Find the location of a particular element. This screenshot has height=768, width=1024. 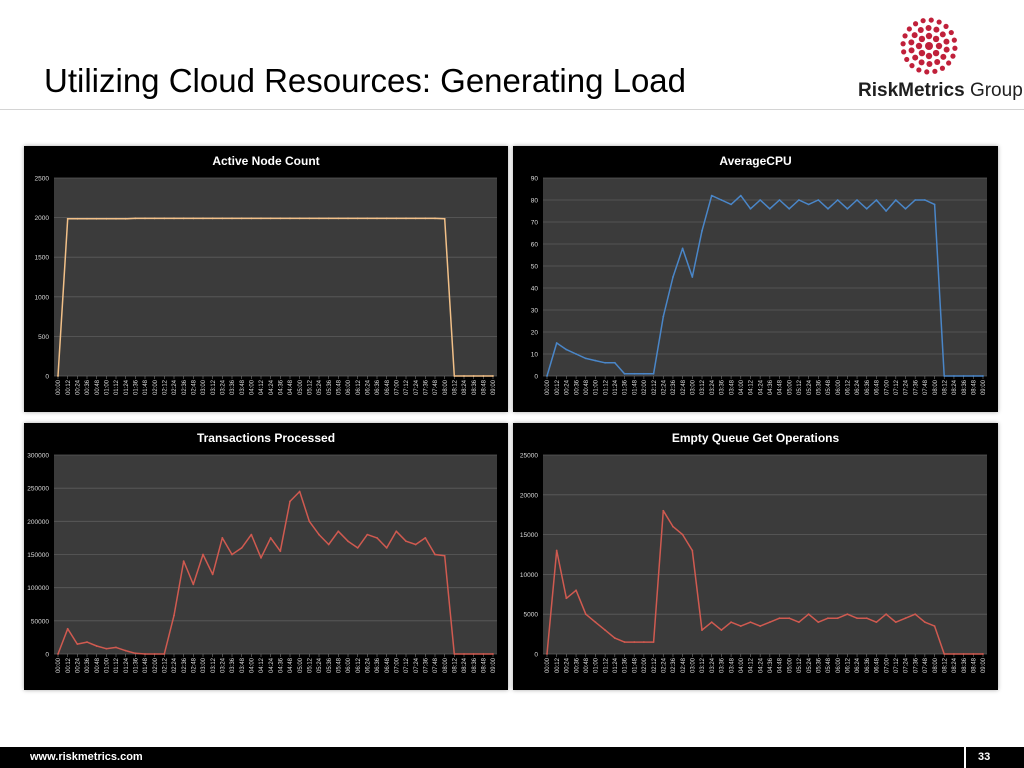

x-tick-label: 07:00 is located at coordinates (398, 387).